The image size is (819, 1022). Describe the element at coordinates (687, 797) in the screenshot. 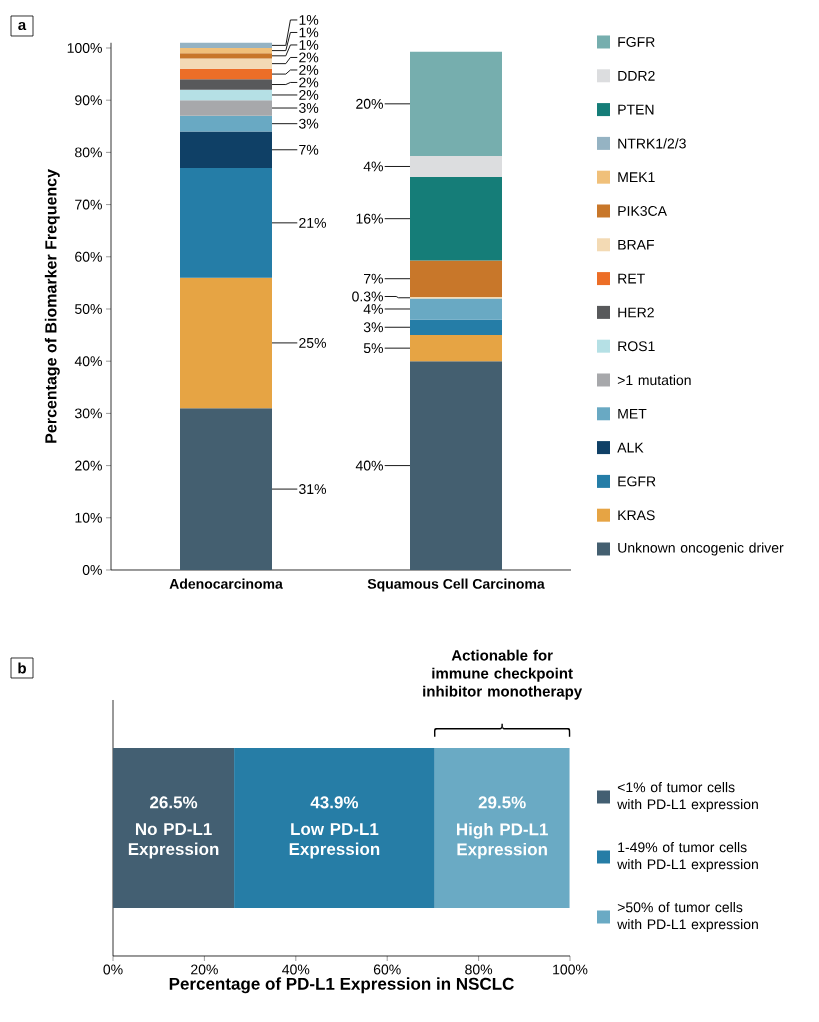

I see `legend-label: <1% of tumor cells with PD-L1 expression` at that location.